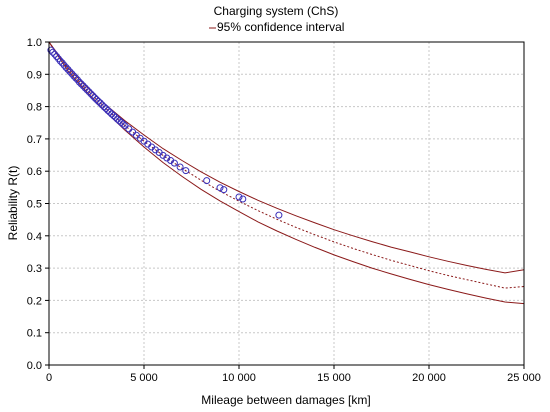  I want to click on x-tick-label-2: 10 000, so click(239, 378).